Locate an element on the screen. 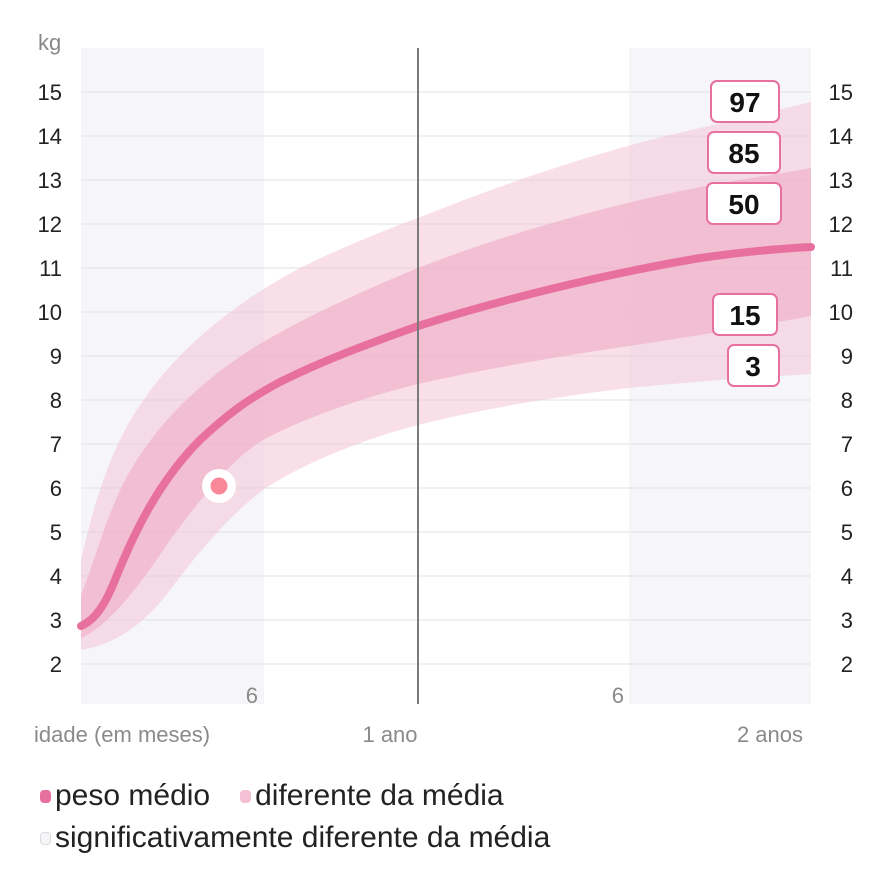  percentile-label-15: 15 is located at coordinates (745, 314).